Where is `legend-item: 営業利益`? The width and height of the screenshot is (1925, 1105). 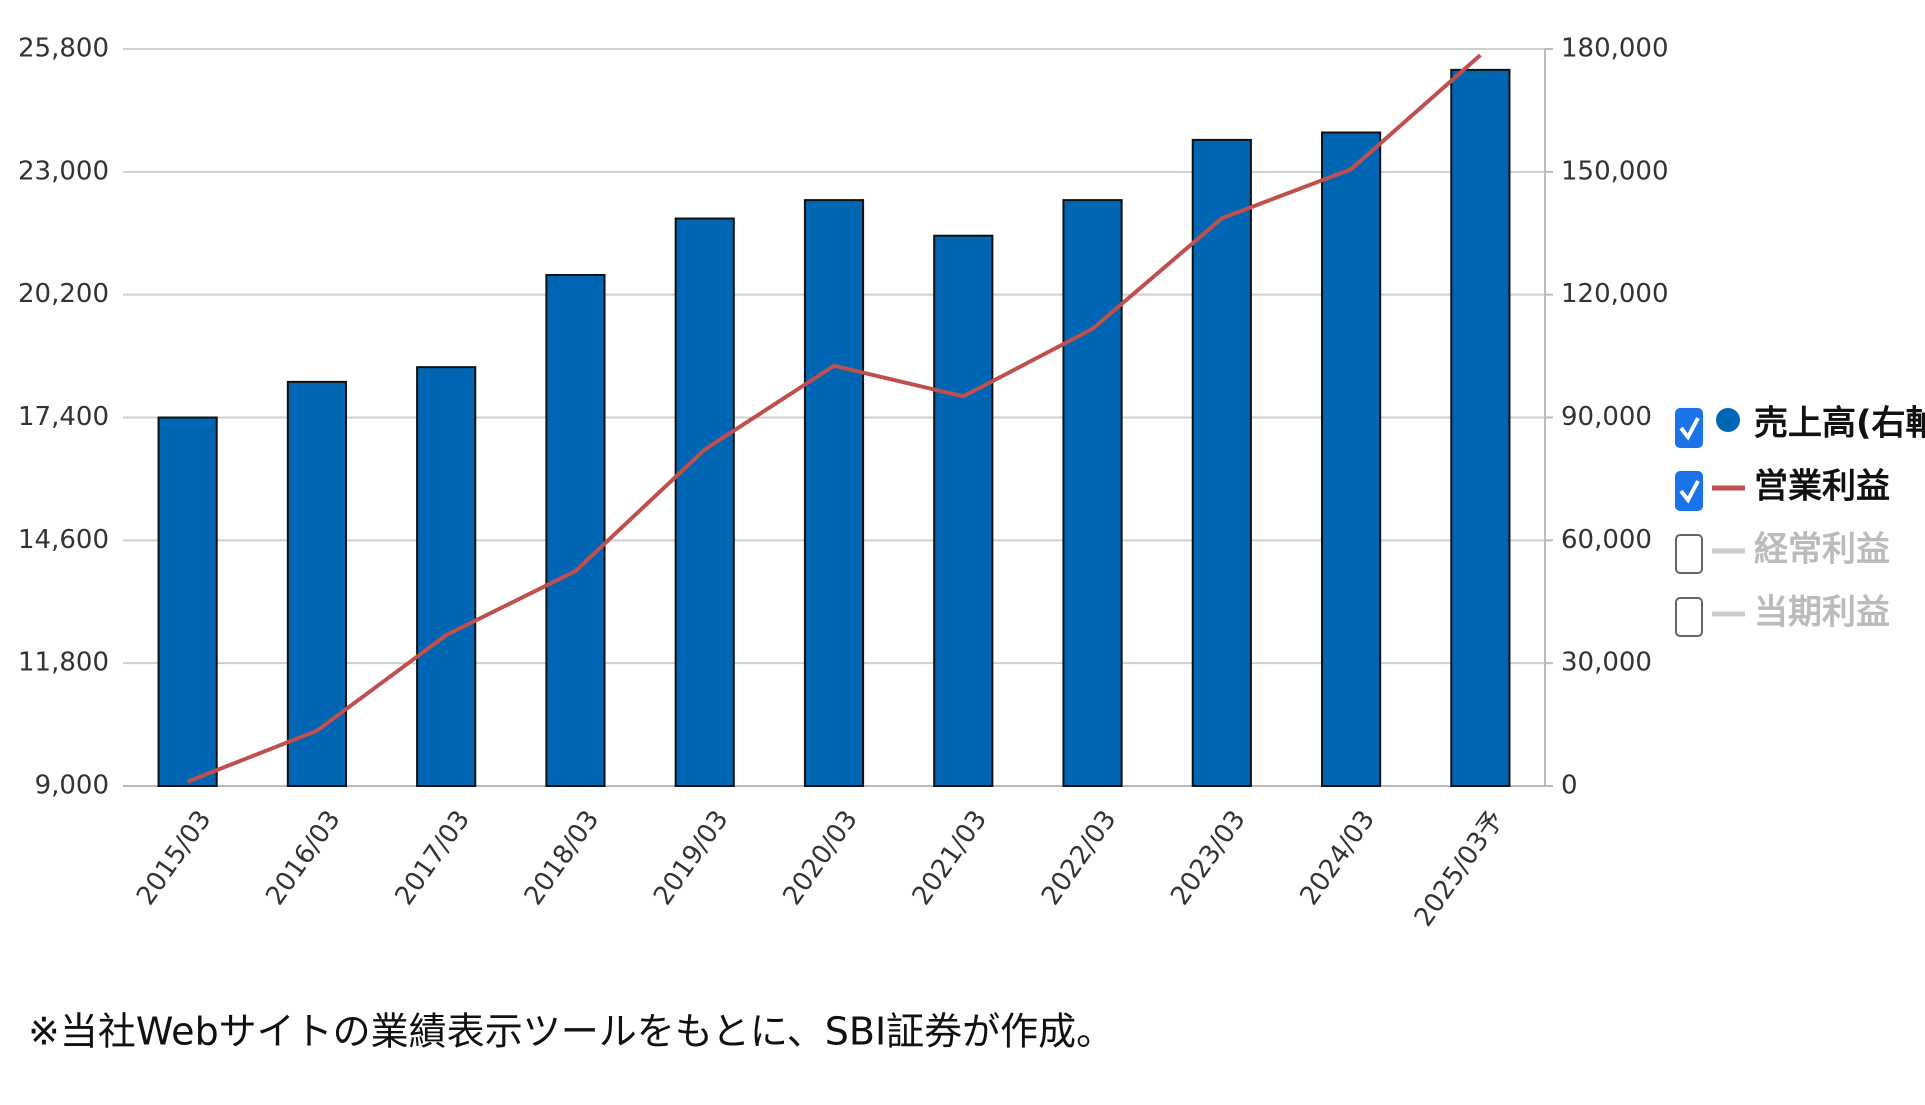 legend-item: 営業利益 is located at coordinates (1782, 489).